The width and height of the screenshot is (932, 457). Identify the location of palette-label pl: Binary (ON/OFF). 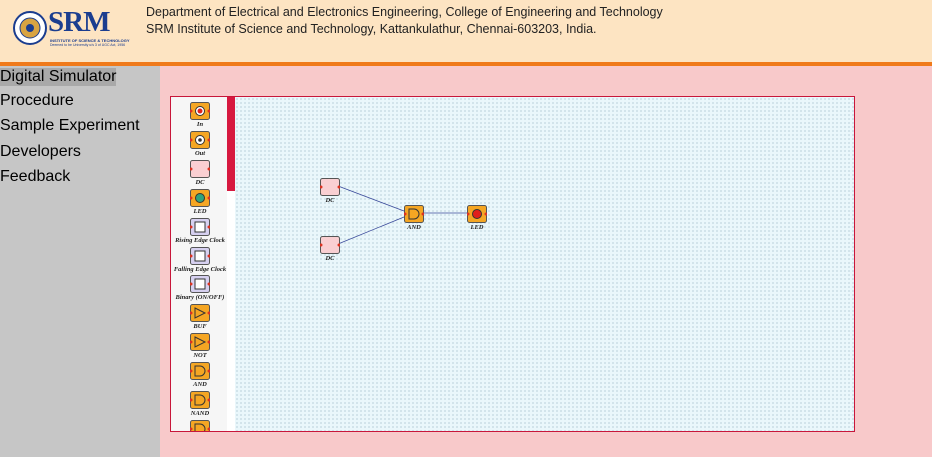
(200, 298).